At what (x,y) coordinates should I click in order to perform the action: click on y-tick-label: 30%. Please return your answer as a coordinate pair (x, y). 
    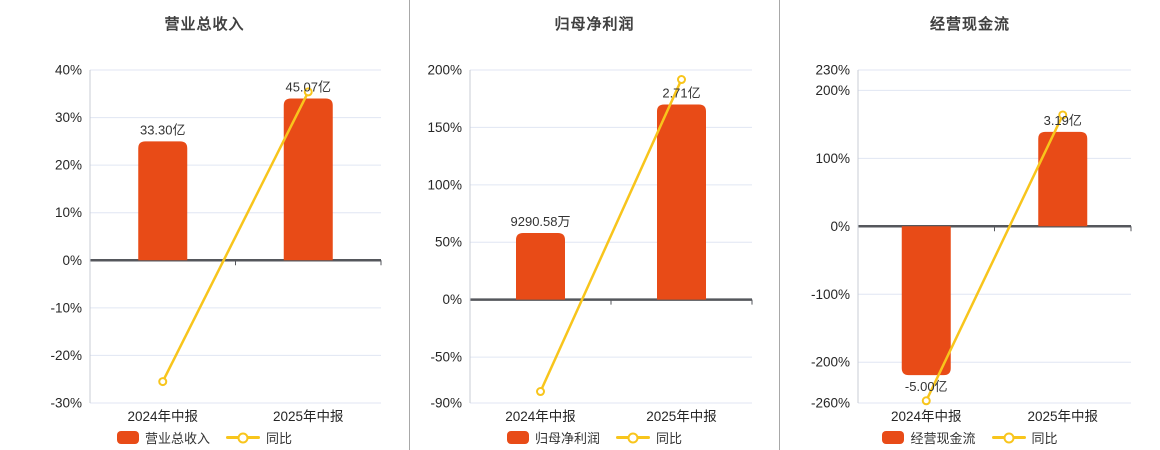
    Looking at the image, I should click on (68, 117).